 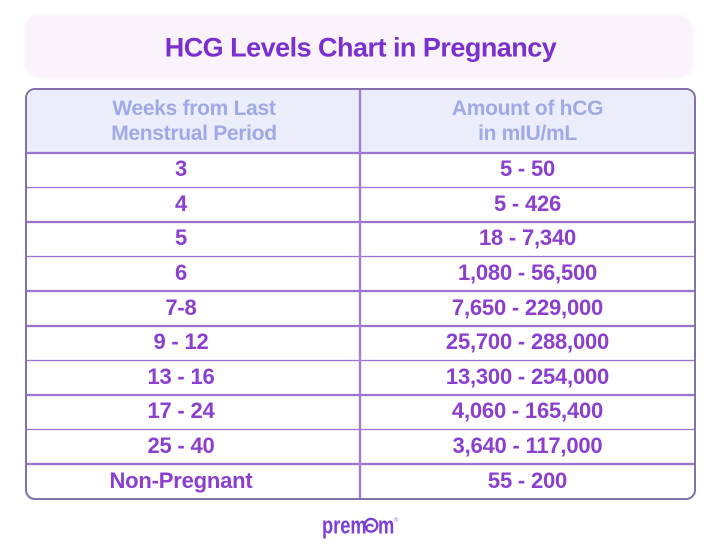 What do you see at coordinates (344, 526) in the screenshot?
I see `svg-text: prem` at bounding box center [344, 526].